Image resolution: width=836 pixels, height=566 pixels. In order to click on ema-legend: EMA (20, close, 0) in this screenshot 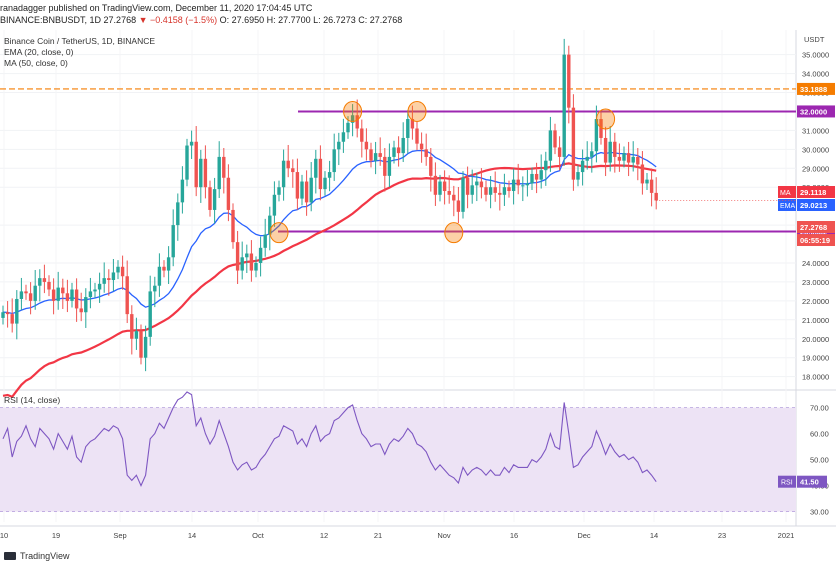, I will do `click(39, 52)`.